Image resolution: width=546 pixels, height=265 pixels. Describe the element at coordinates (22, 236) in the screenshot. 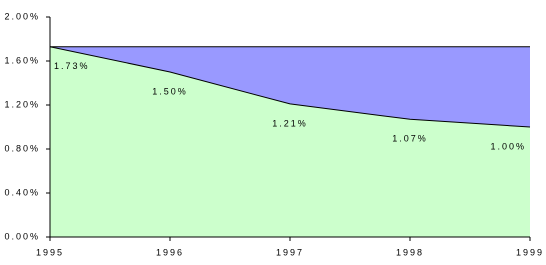

I see `y-tick-label: 0.00%` at that location.